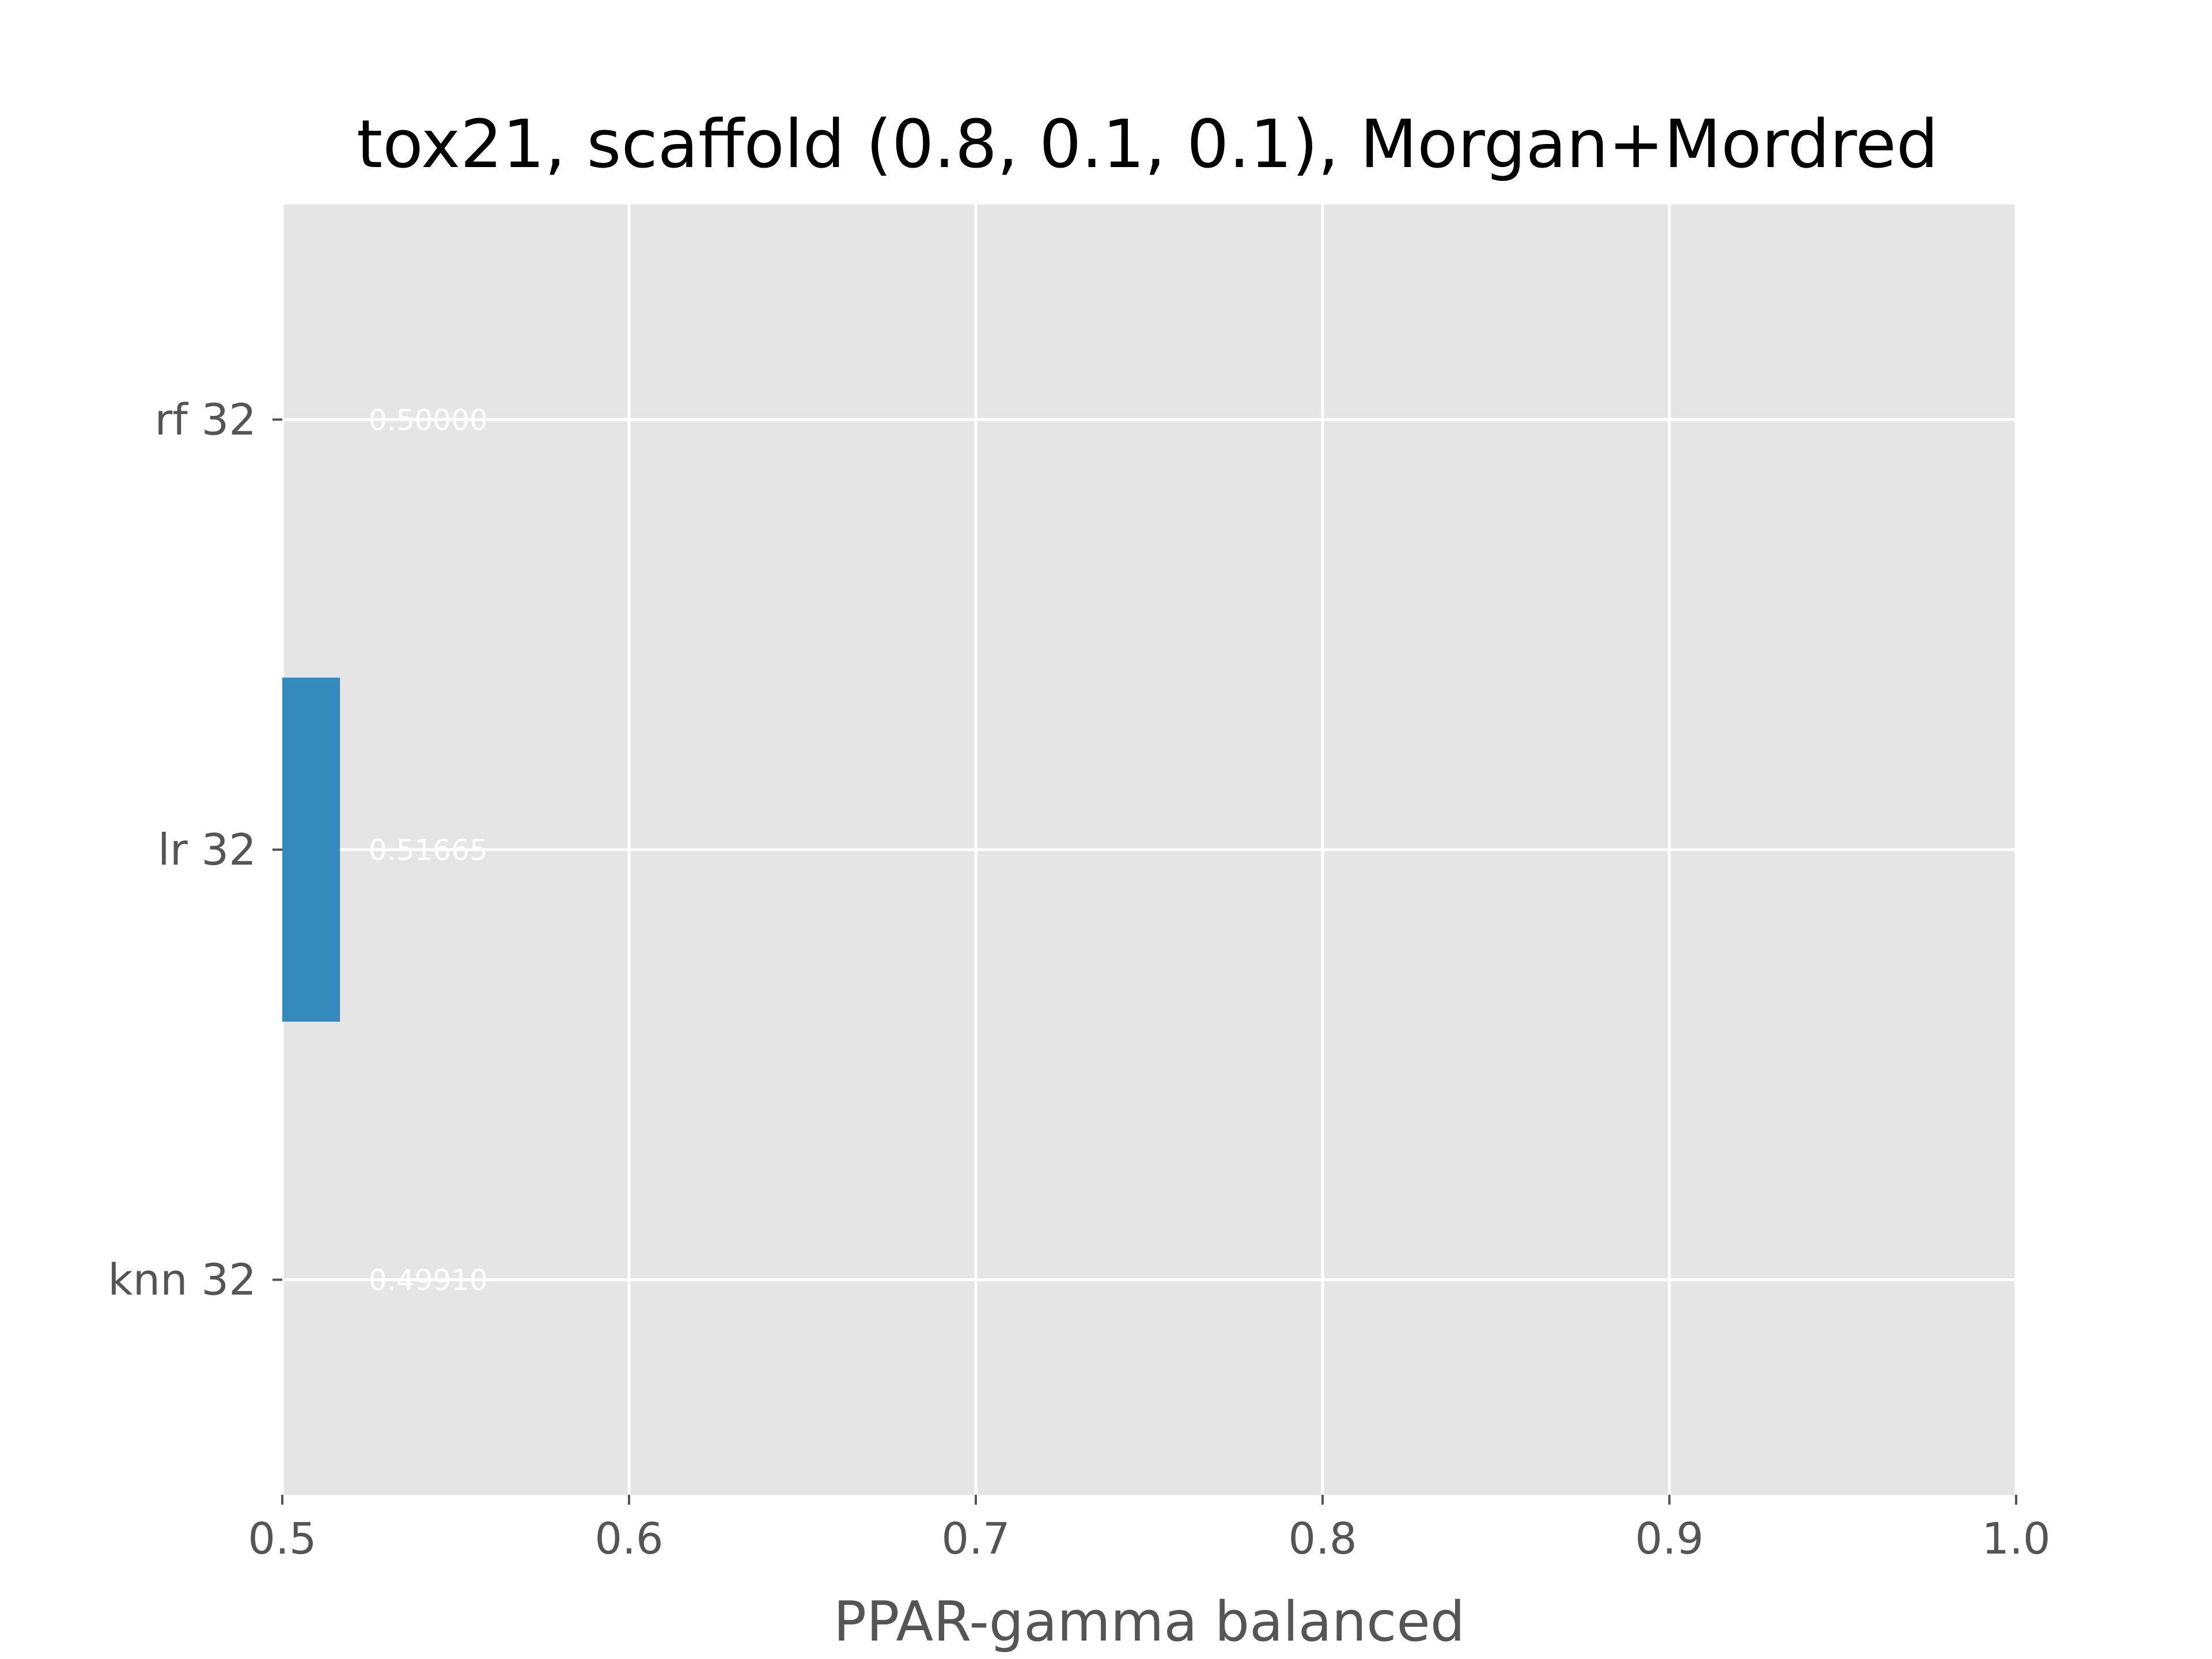 The width and height of the screenshot is (2212, 1659). I want to click on x-tick-label: 0.6, so click(628, 1538).